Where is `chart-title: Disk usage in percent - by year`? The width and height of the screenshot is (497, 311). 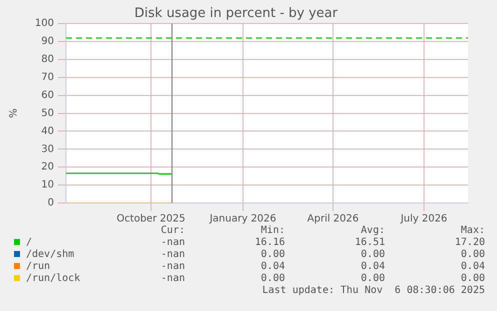
chart-title: Disk usage in percent - by year is located at coordinates (236, 14).